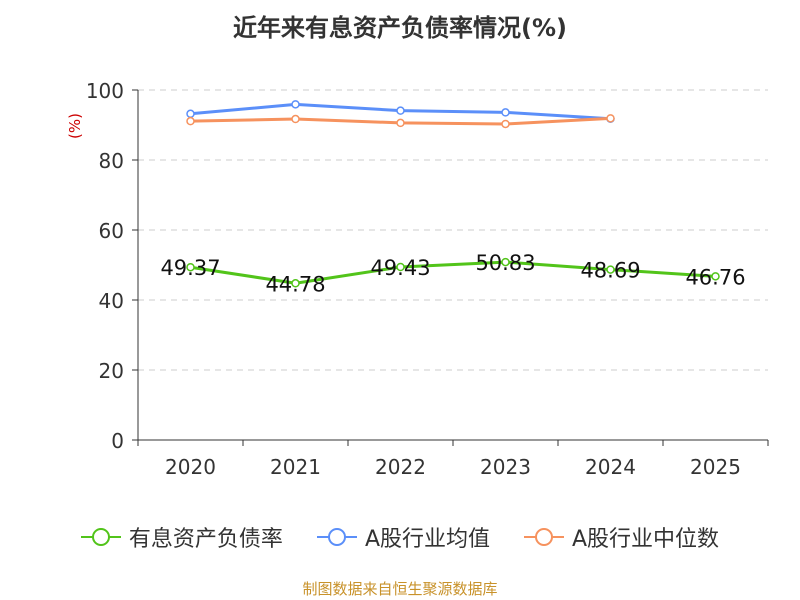 Image resolution: width=800 pixels, height=600 pixels. What do you see at coordinates (400, 589) in the screenshot?
I see `data-source-note: 制图数据来自恒生聚源数据库` at bounding box center [400, 589].